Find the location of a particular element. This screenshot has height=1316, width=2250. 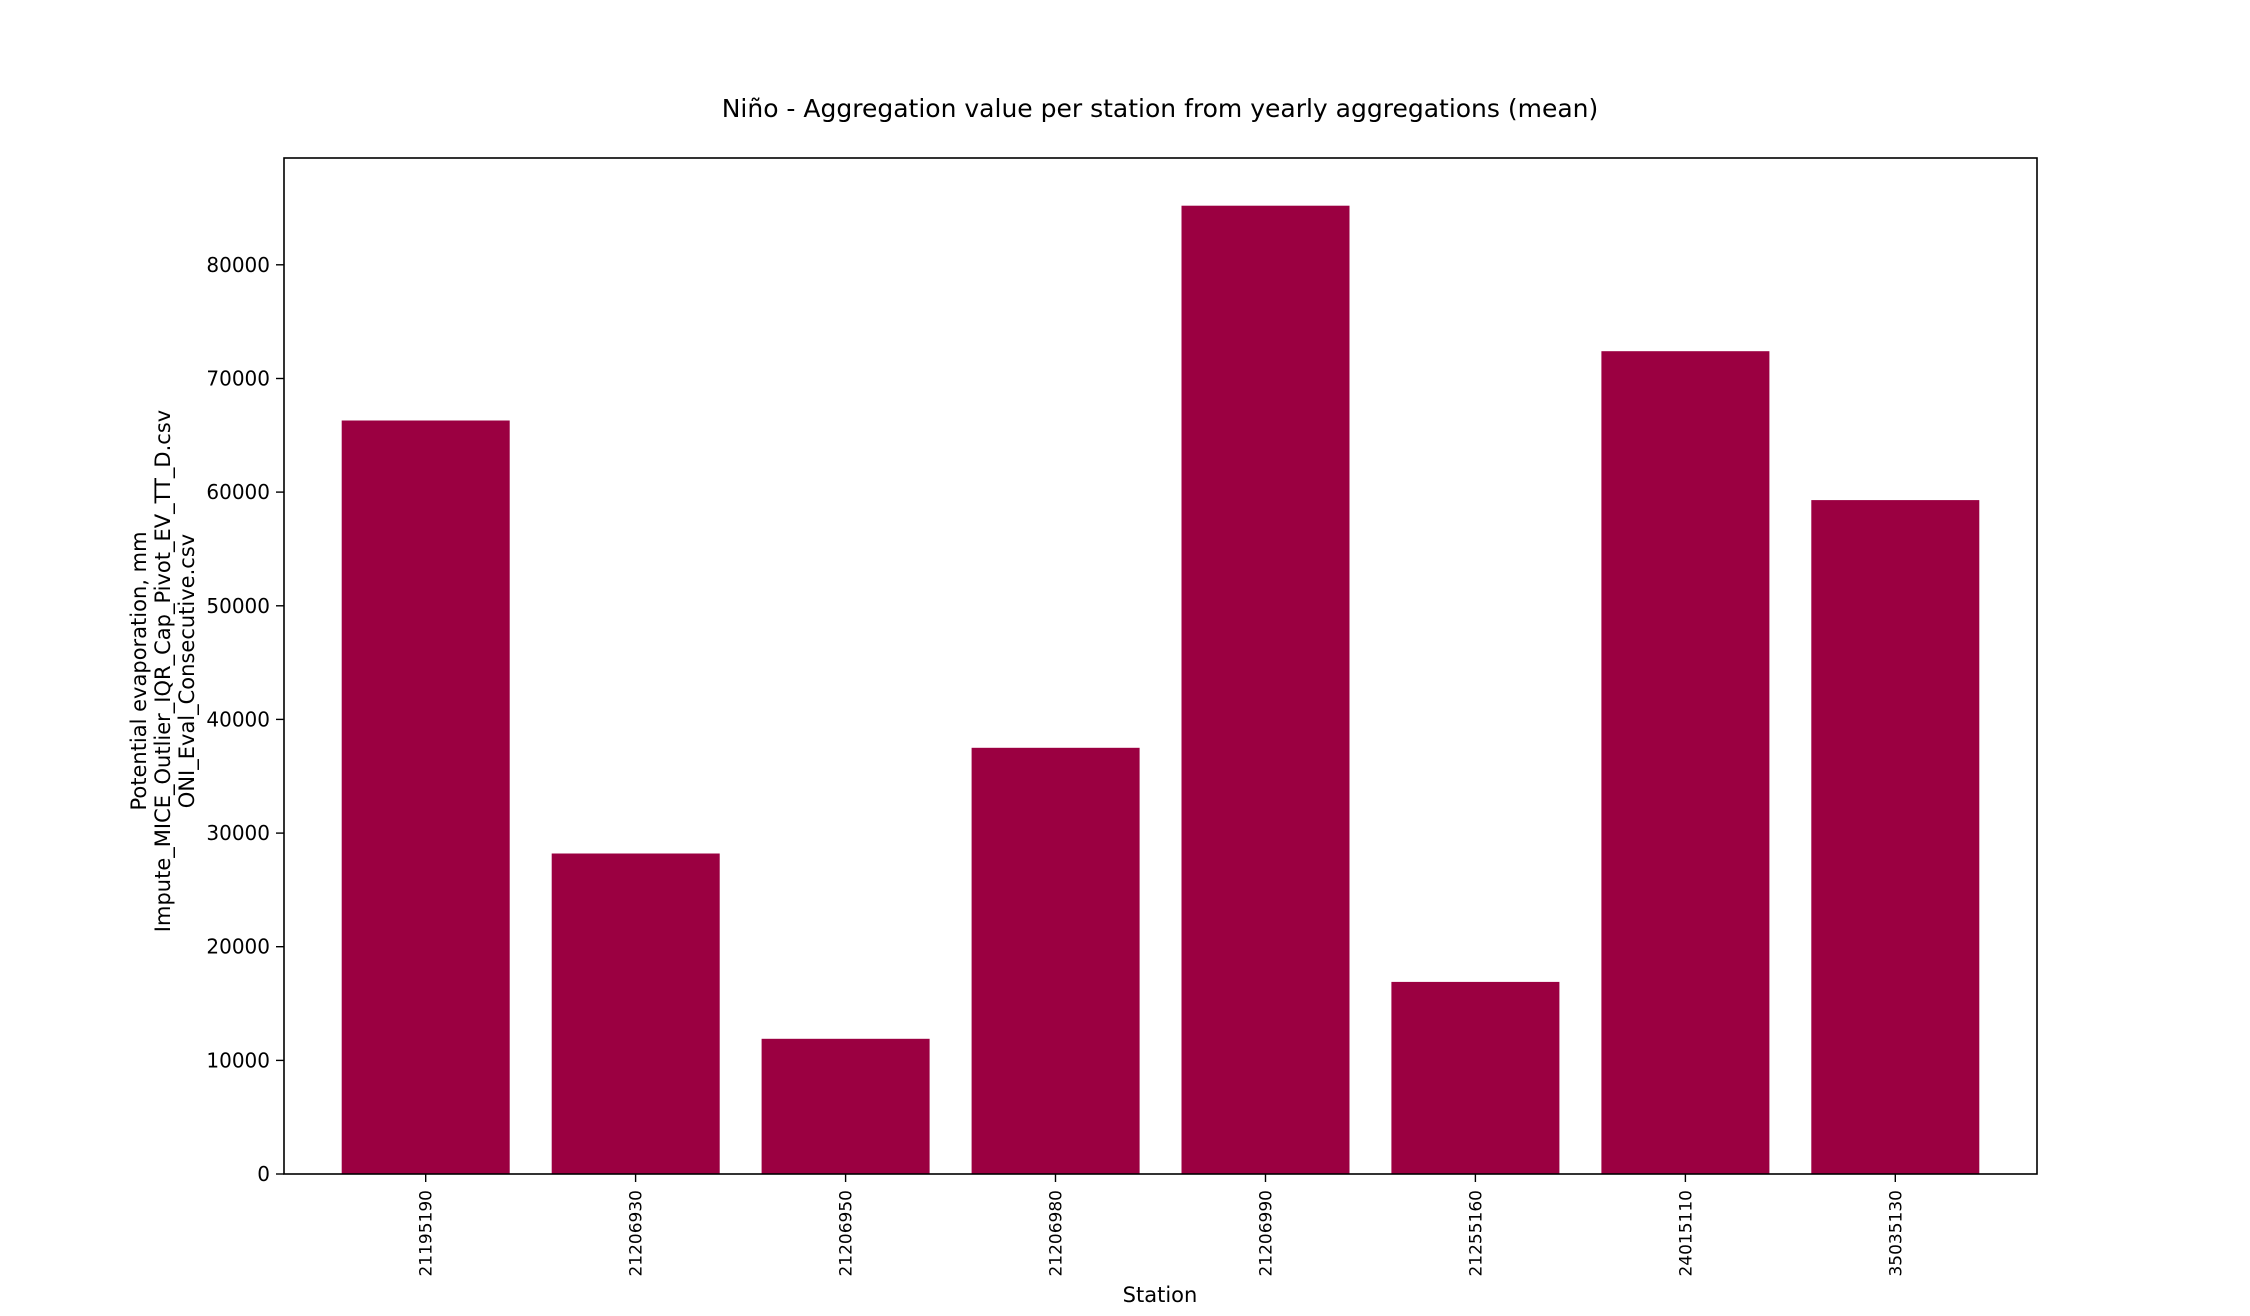

x-tick-label: 35035130 is located at coordinates (1896, 1233).